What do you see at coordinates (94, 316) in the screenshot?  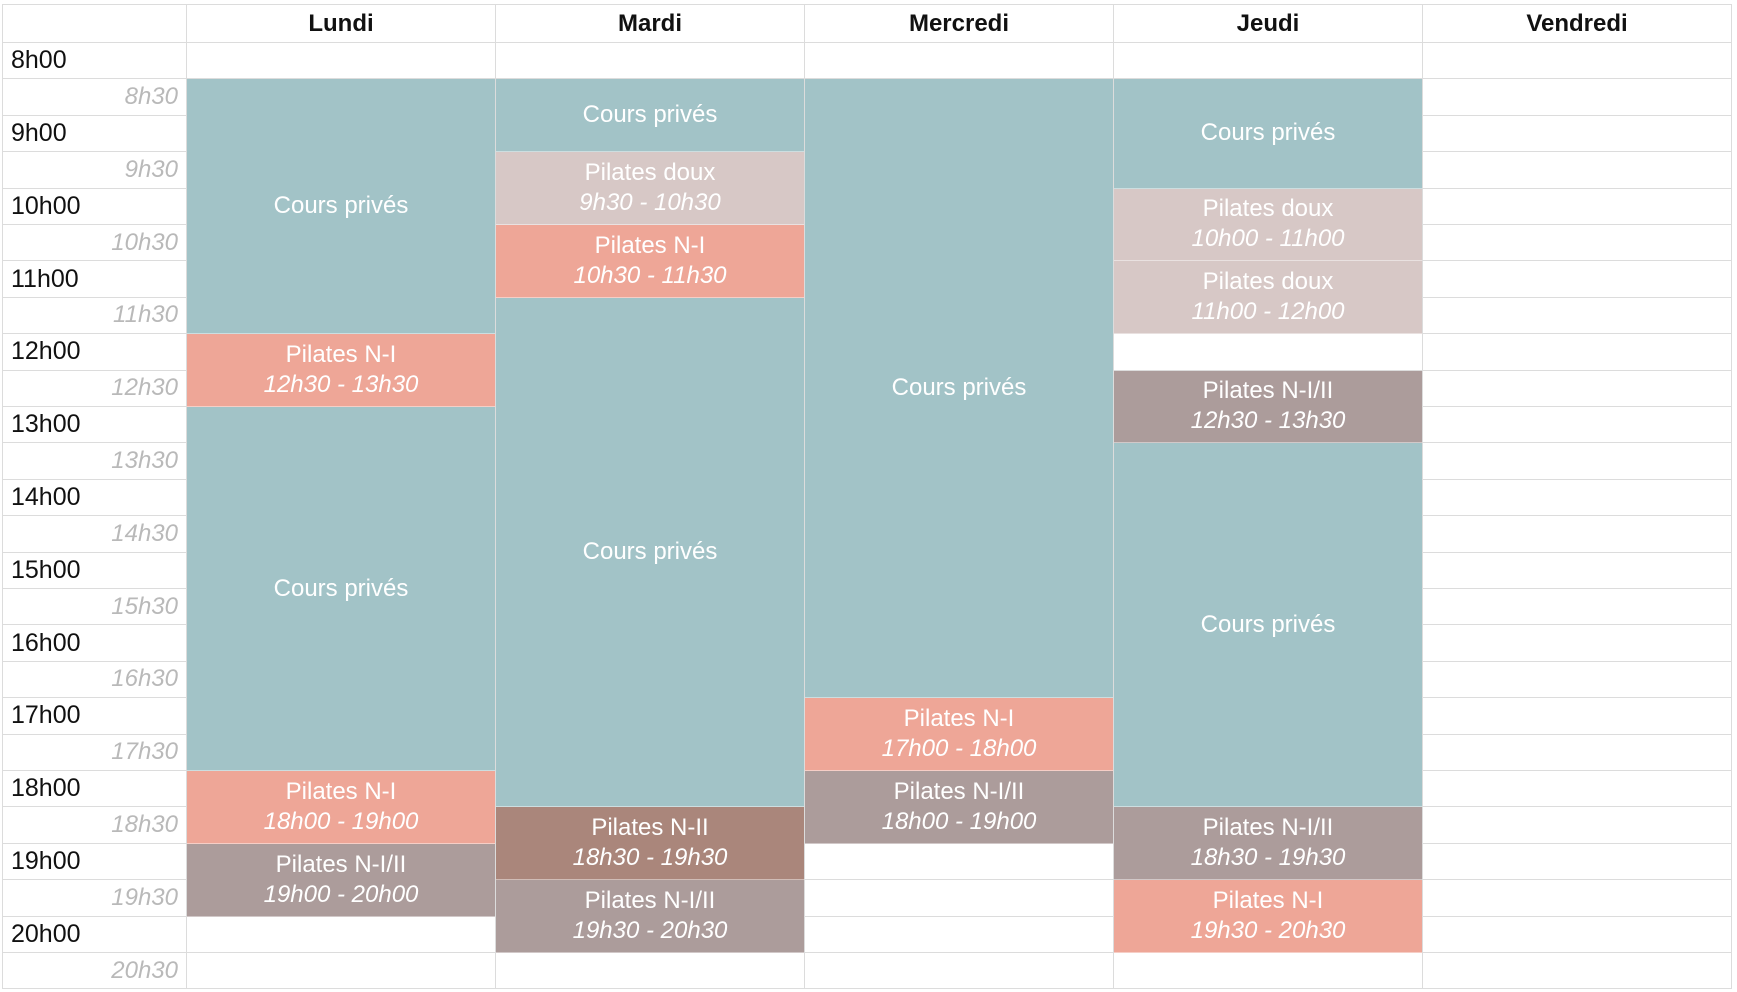 I see `time-label: 11h30` at bounding box center [94, 316].